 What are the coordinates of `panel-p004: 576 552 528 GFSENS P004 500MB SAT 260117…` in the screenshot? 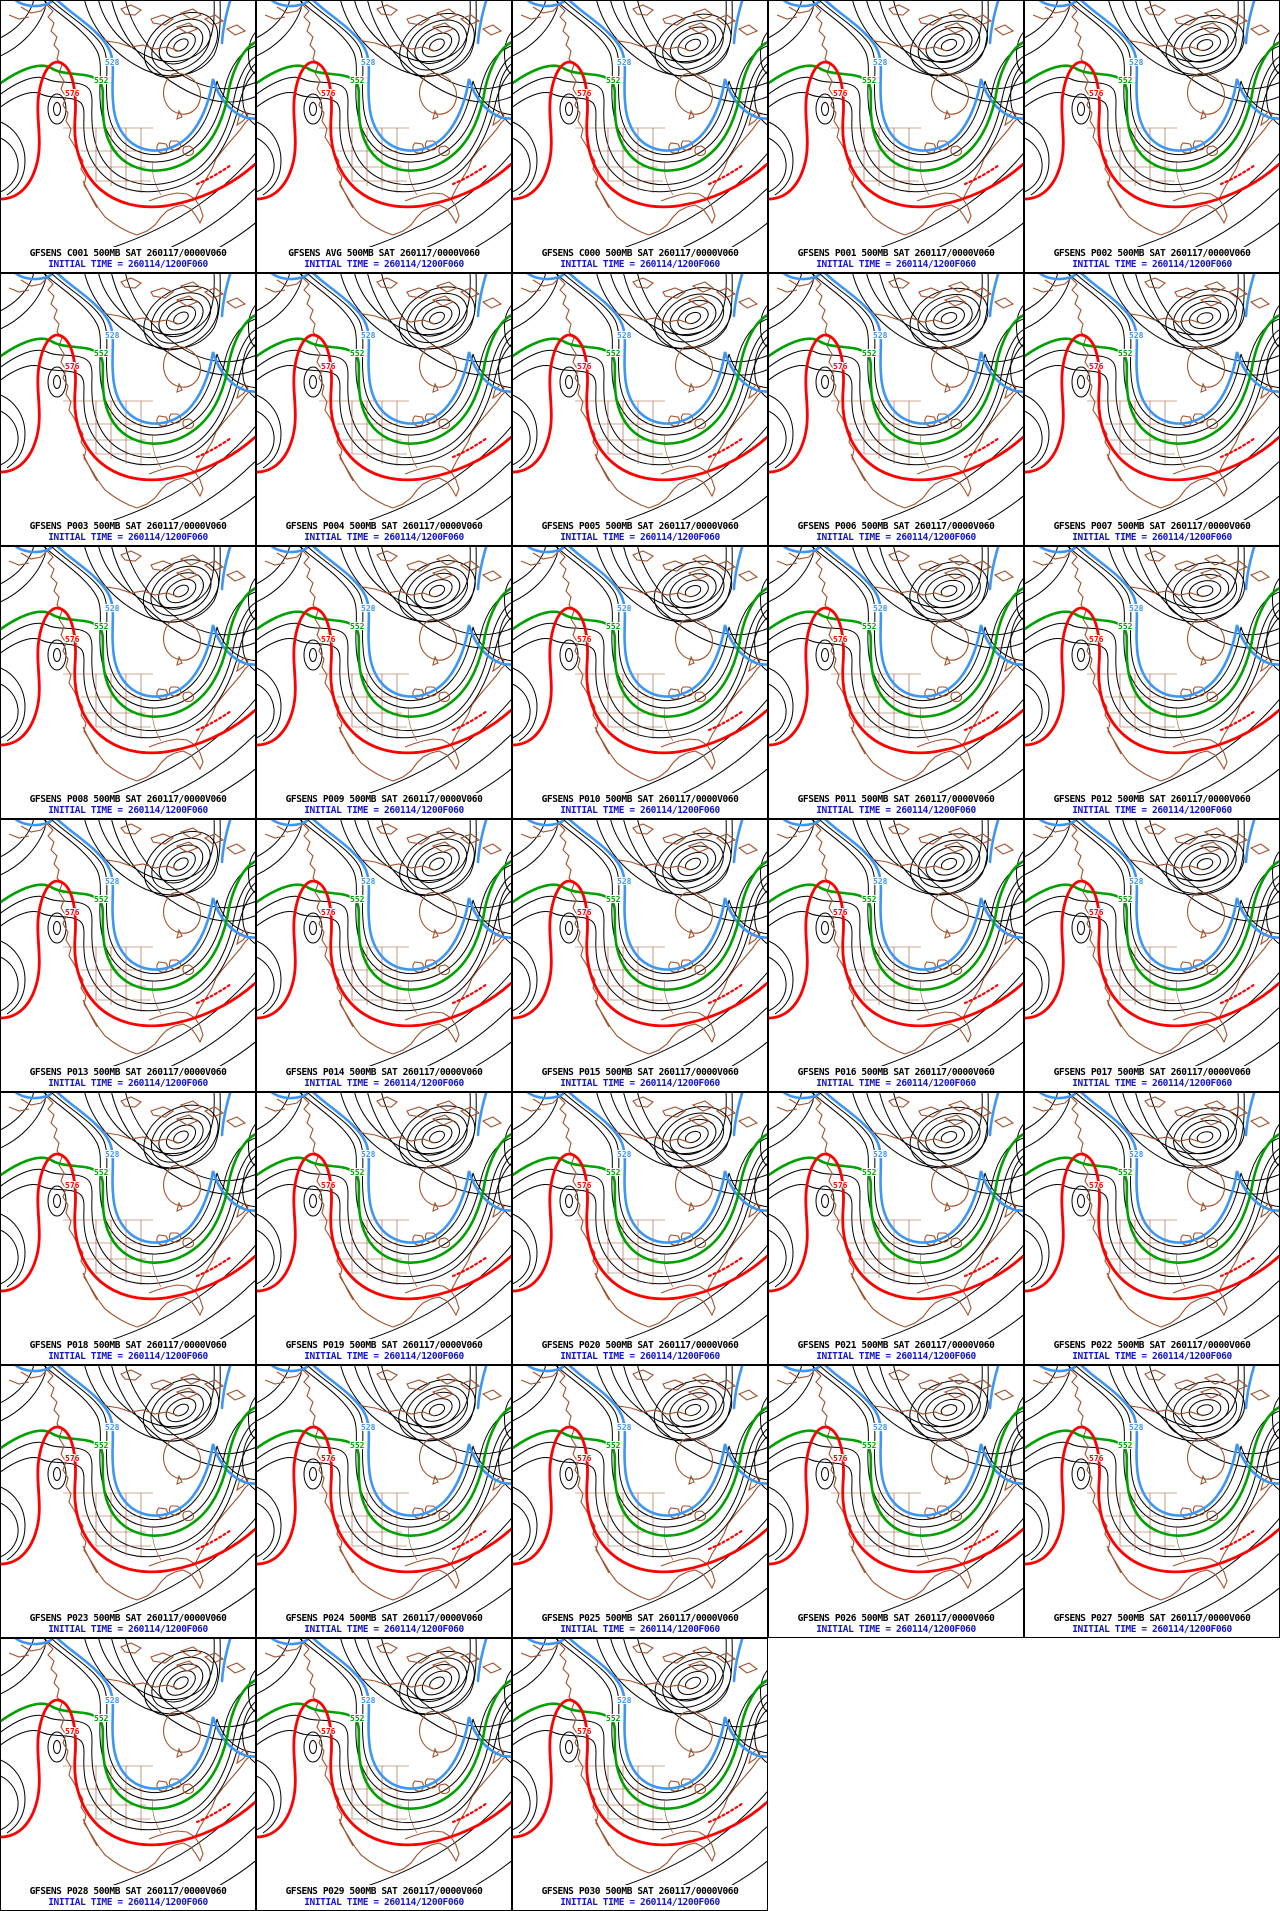 It's located at (384, 409).